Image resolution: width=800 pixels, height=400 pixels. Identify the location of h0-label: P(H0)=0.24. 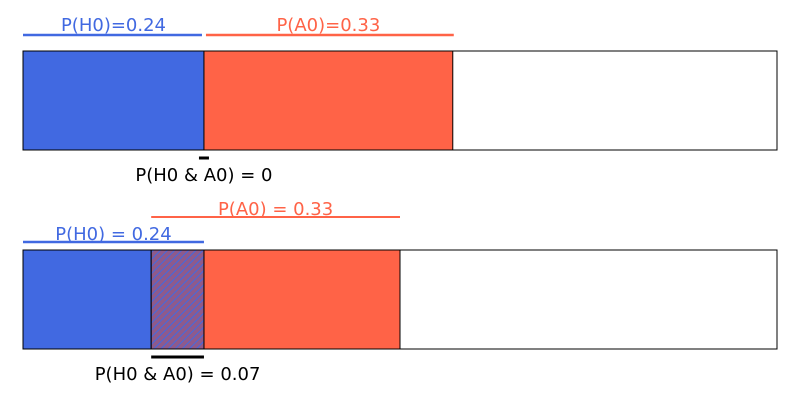
(113, 25).